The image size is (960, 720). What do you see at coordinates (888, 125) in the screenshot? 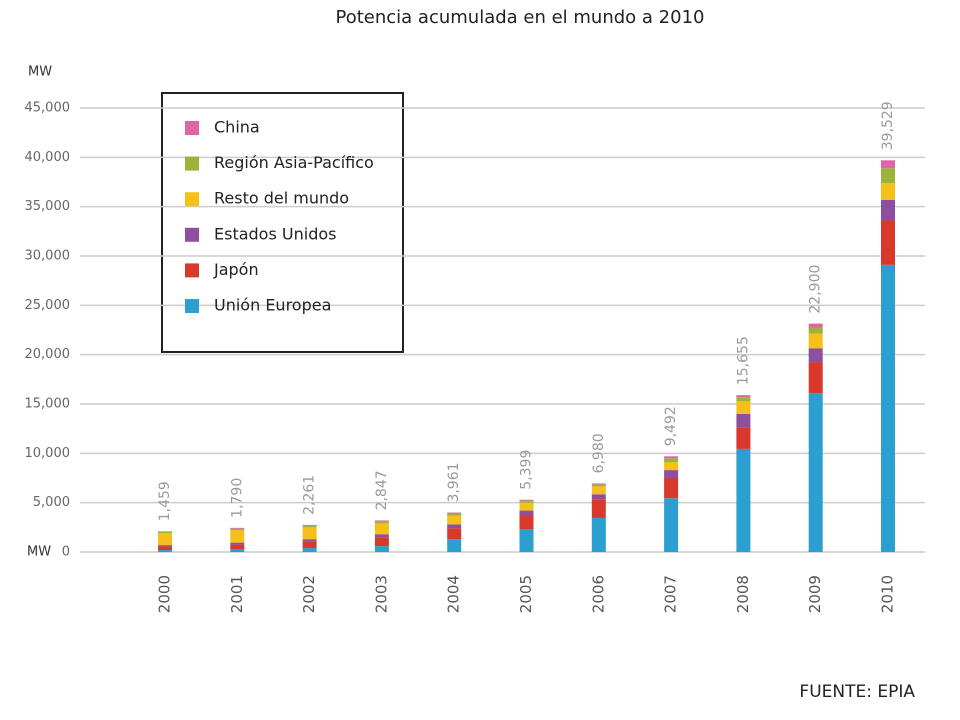
I see `total-label: 39,529` at bounding box center [888, 125].